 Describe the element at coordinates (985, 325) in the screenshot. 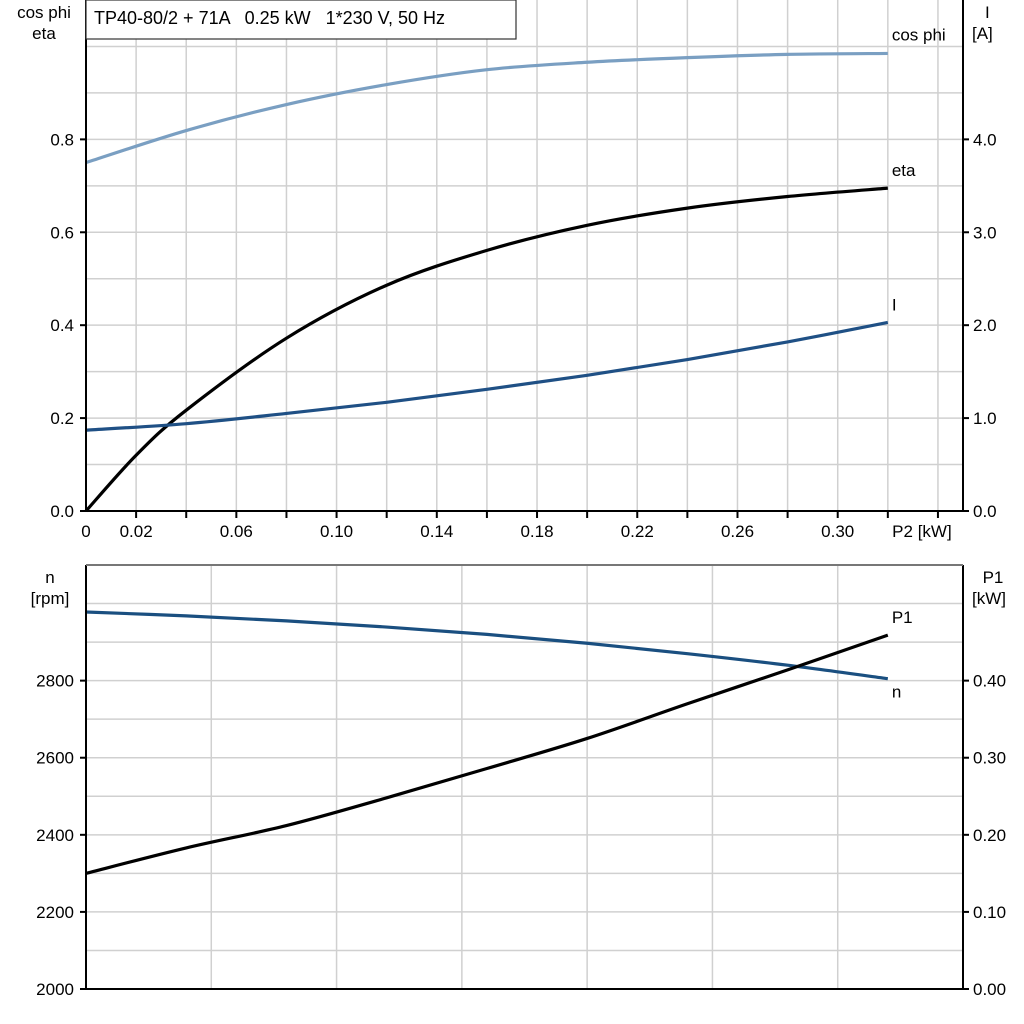

I see `y-right-tick-label: 2.0` at that location.